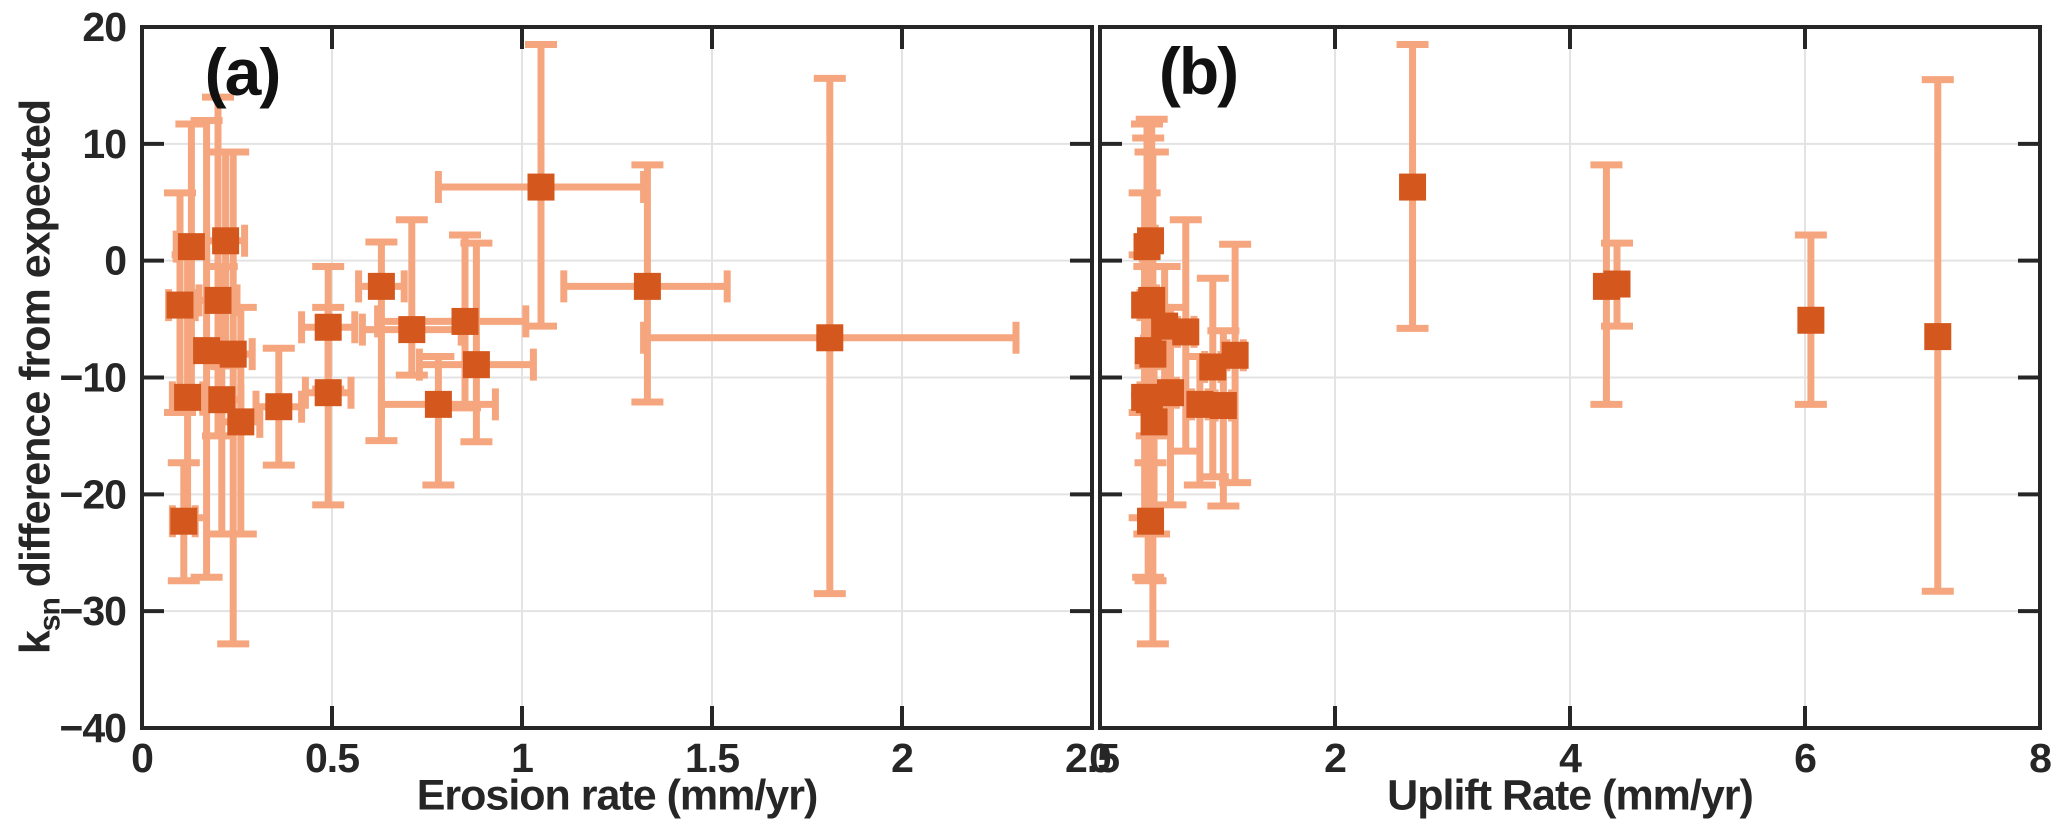 The height and width of the screenshot is (829, 2067). What do you see at coordinates (332, 758) in the screenshot?
I see `x-tick-label: 0.5` at bounding box center [332, 758].